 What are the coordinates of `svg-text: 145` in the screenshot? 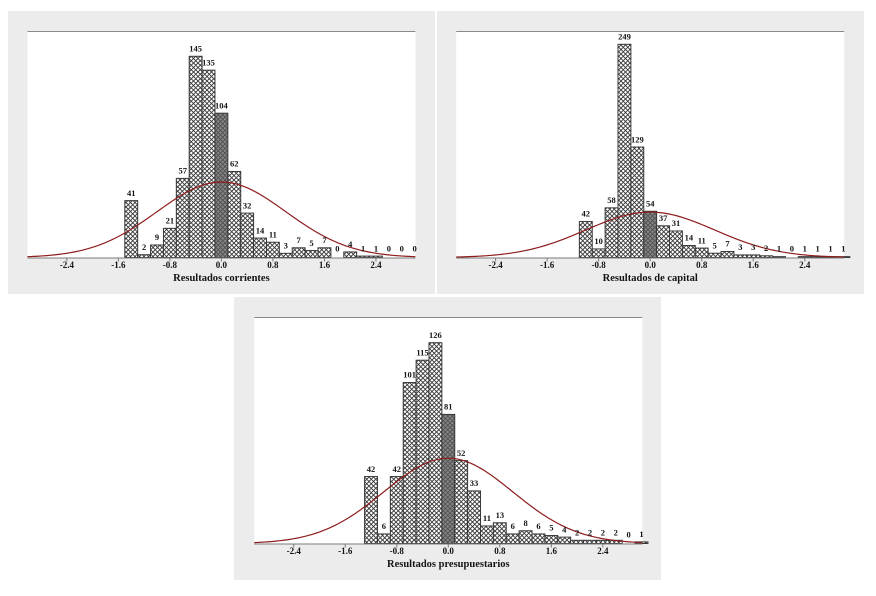 It's located at (195, 49).